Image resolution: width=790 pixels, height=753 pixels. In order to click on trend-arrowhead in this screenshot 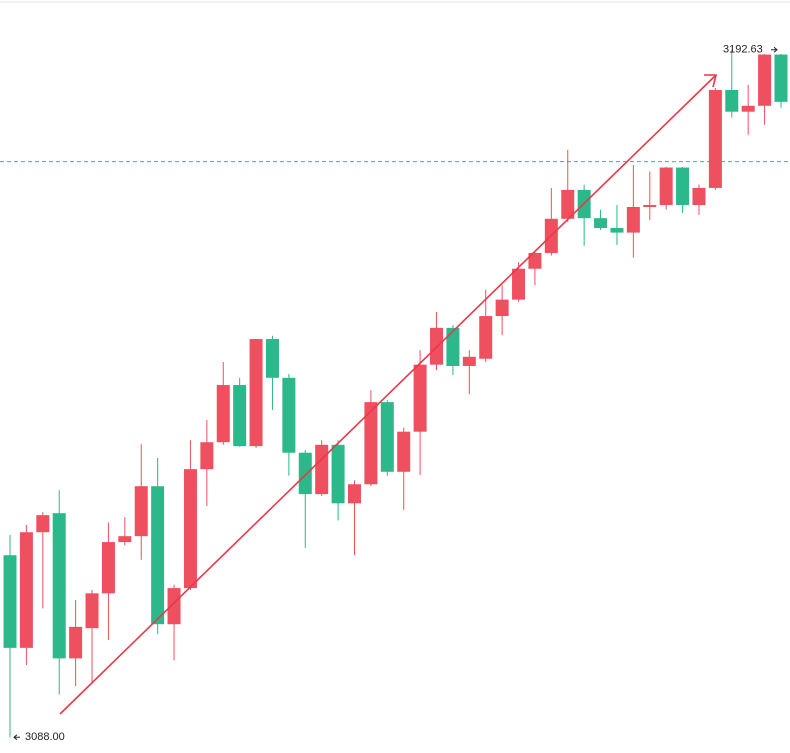, I will do `click(711, 81)`.